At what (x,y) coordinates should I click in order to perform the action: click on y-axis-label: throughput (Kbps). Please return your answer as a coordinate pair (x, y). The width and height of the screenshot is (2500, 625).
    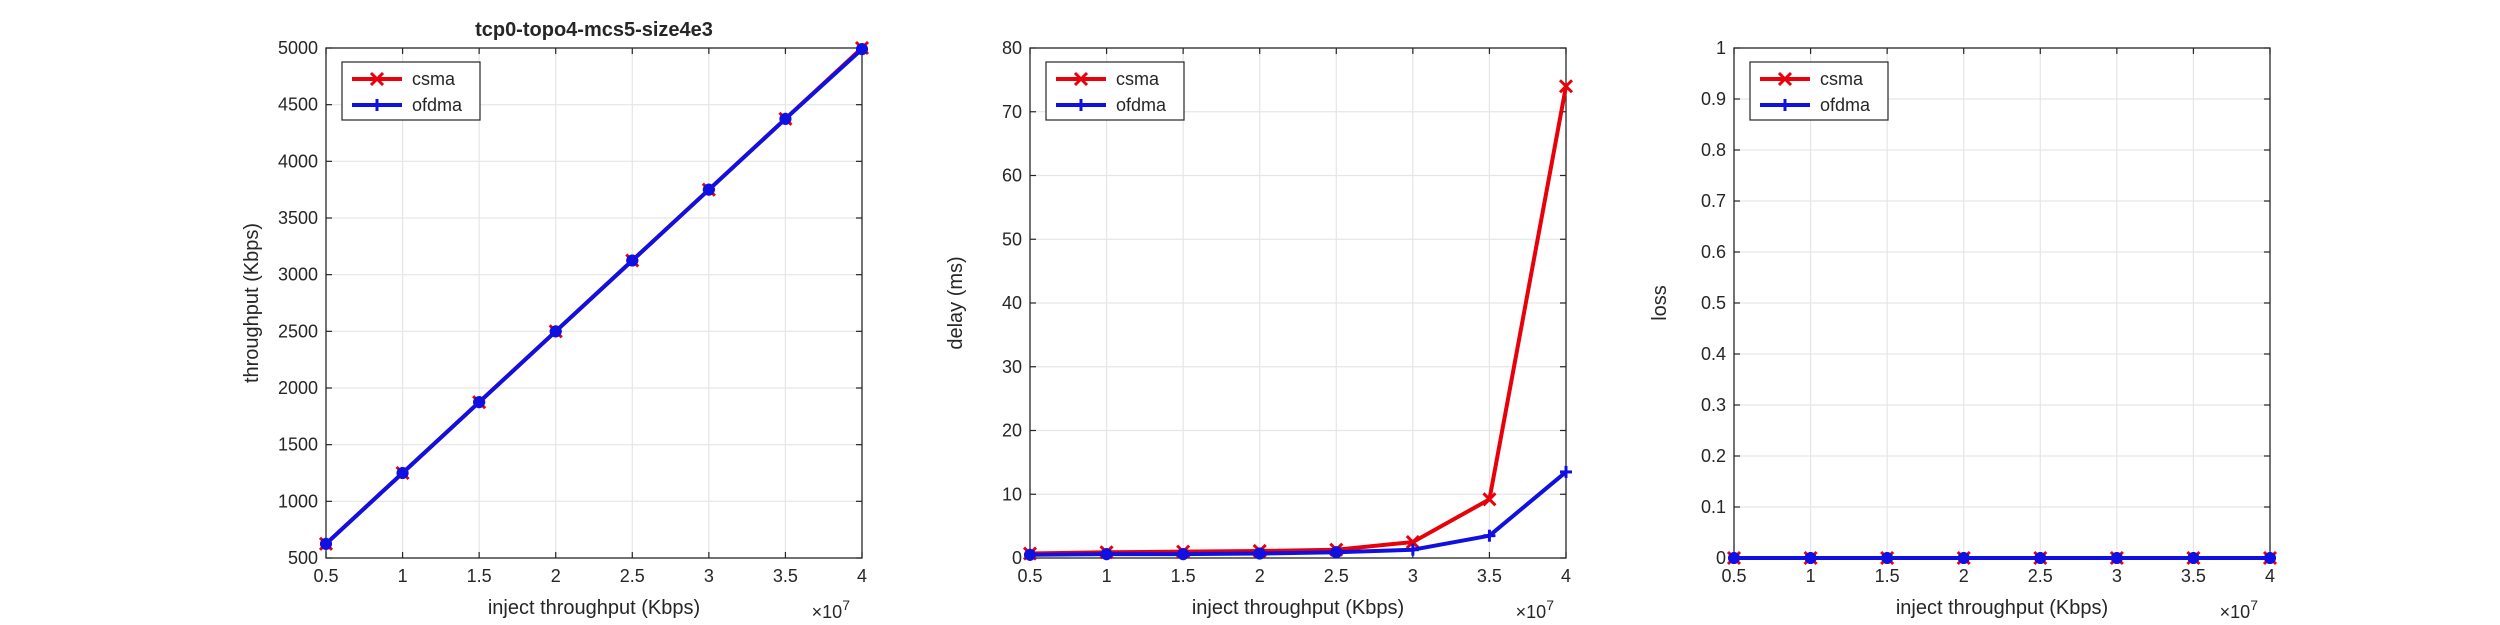
    Looking at the image, I should click on (252, 303).